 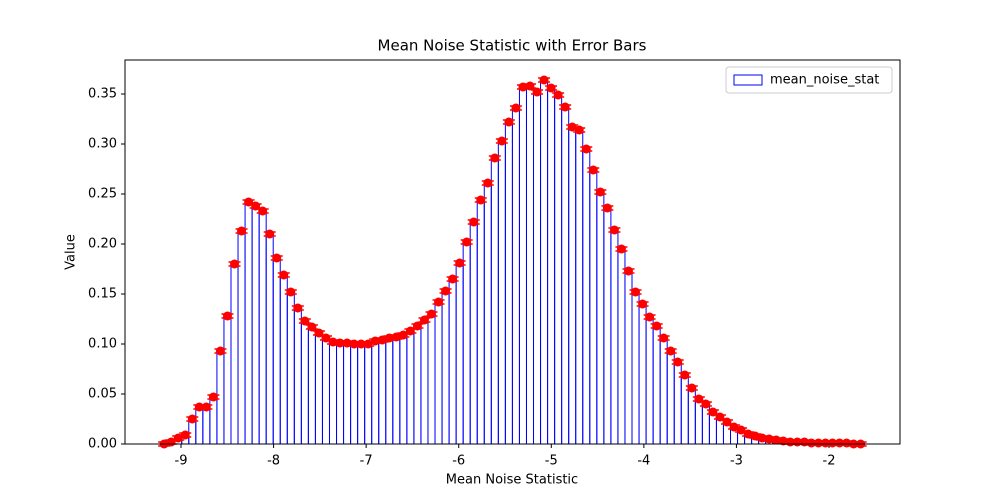 I want to click on x-tick-label: -5, so click(x=551, y=461).